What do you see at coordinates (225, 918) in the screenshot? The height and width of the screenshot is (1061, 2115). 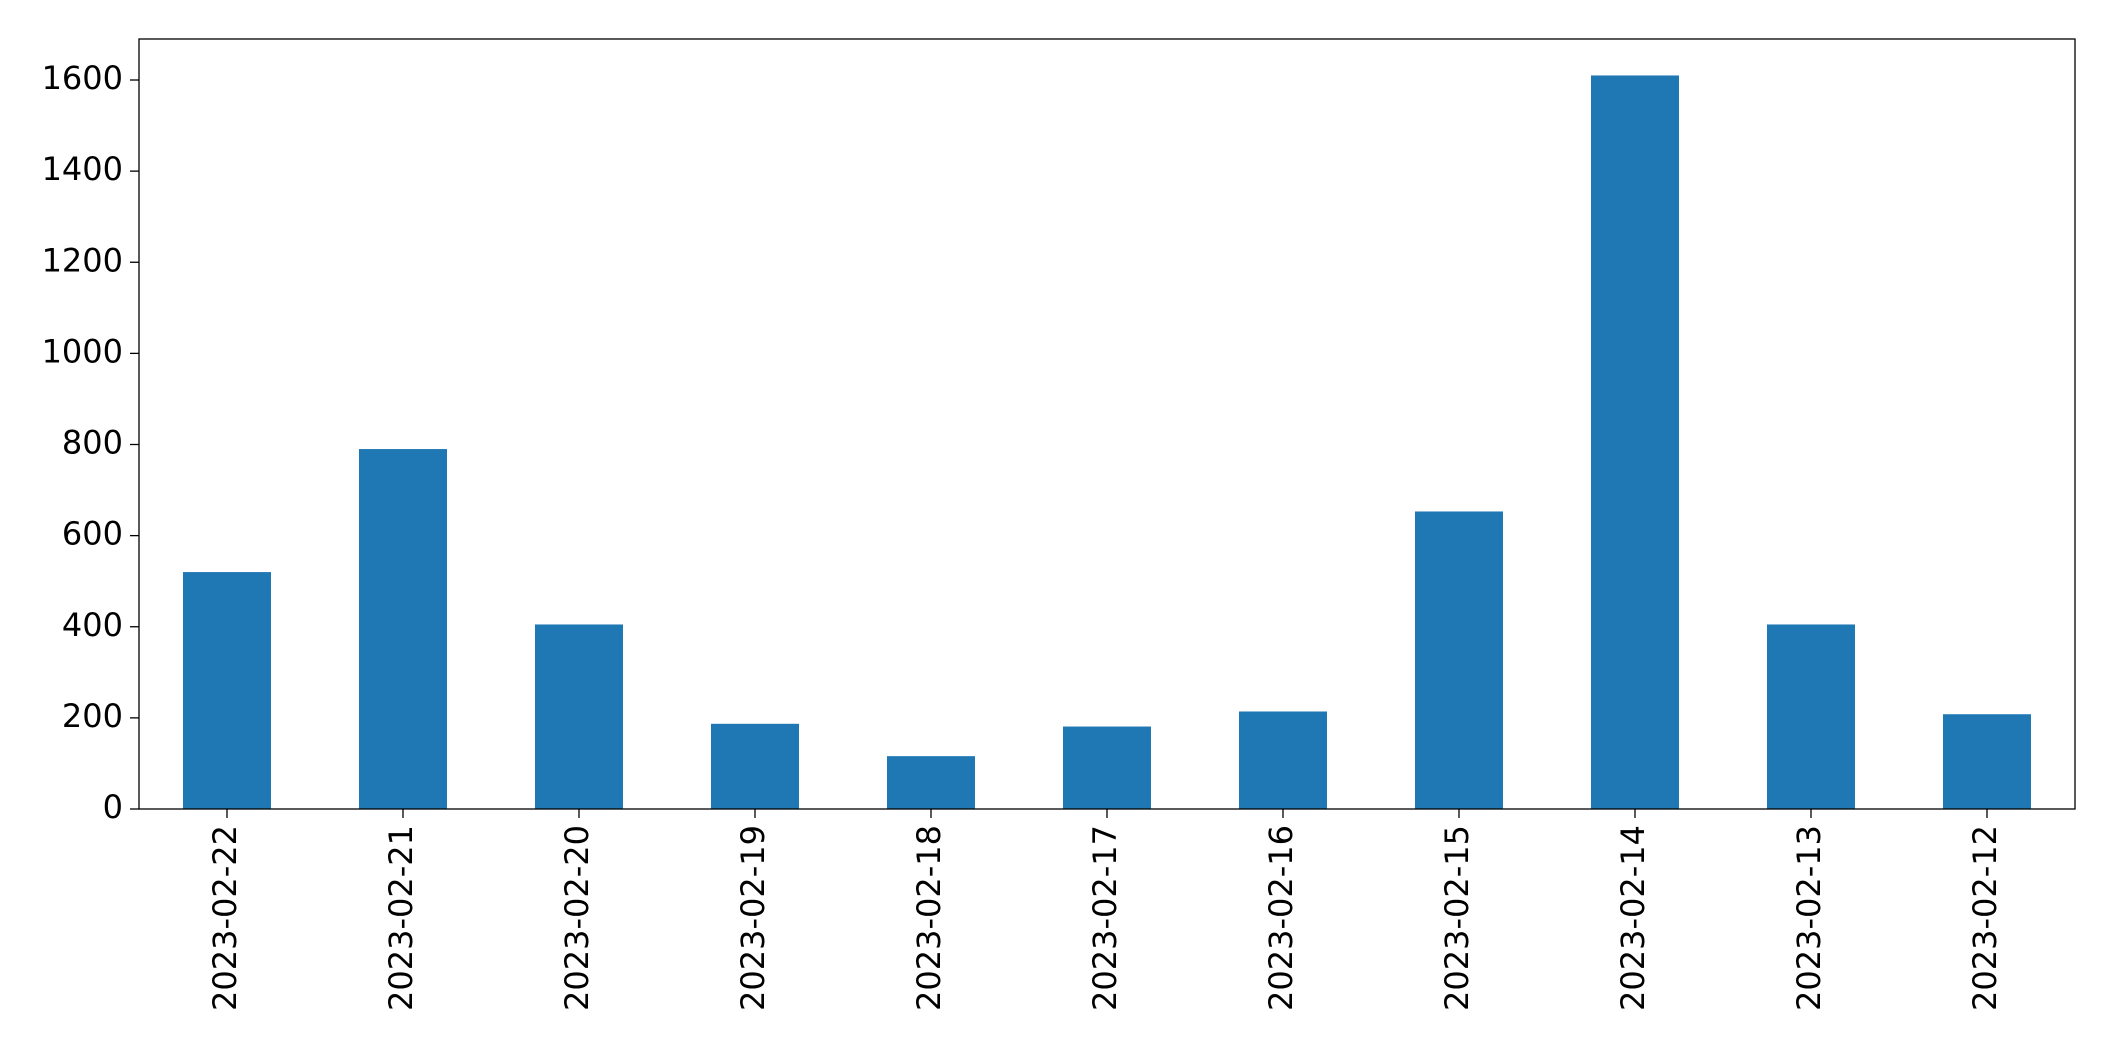 I see `x-tick-label: 2023-02-22` at bounding box center [225, 918].